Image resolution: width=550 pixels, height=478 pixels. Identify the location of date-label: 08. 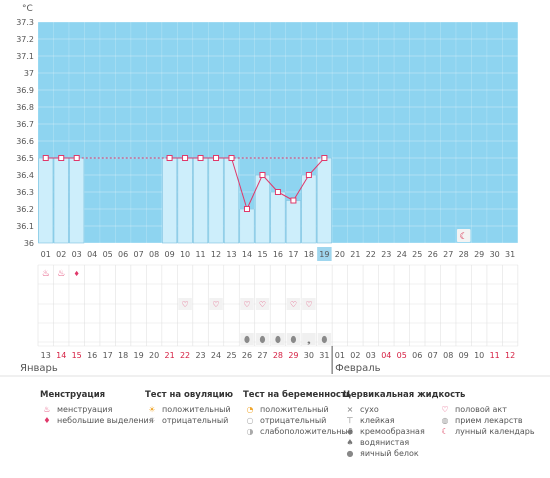
(448, 355).